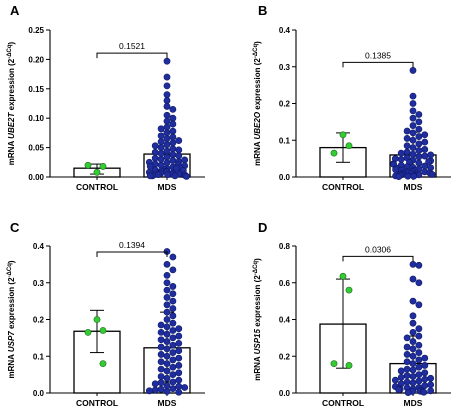  What do you see at coordinates (262, 10) in the screenshot?
I see `panel-letter: B` at bounding box center [262, 10].